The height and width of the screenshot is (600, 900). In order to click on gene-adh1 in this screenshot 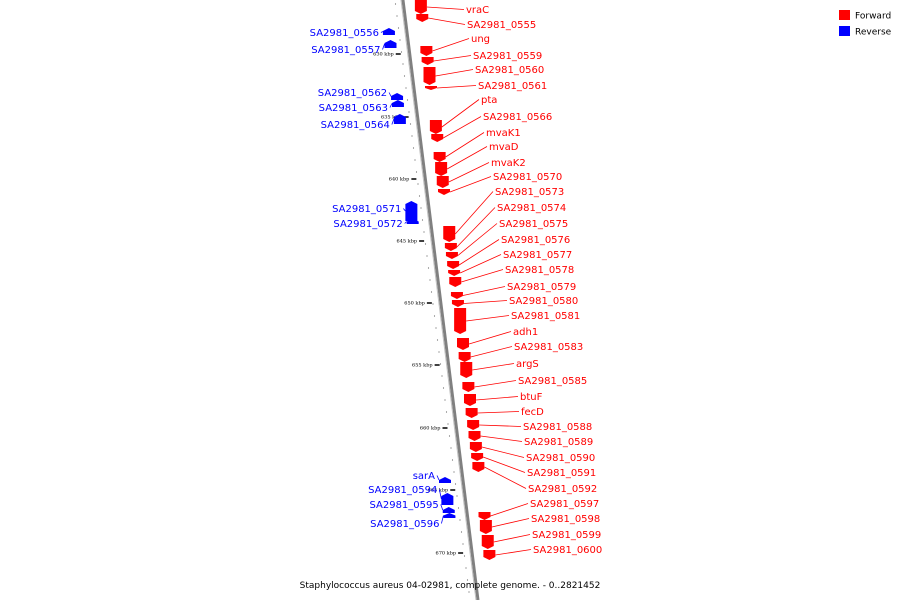, I will do `click(463, 344)`.